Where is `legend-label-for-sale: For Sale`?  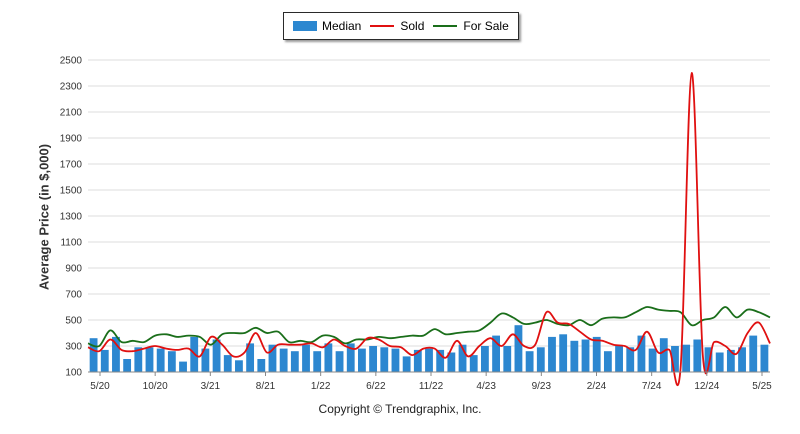 legend-label-for-sale: For Sale is located at coordinates (486, 26).